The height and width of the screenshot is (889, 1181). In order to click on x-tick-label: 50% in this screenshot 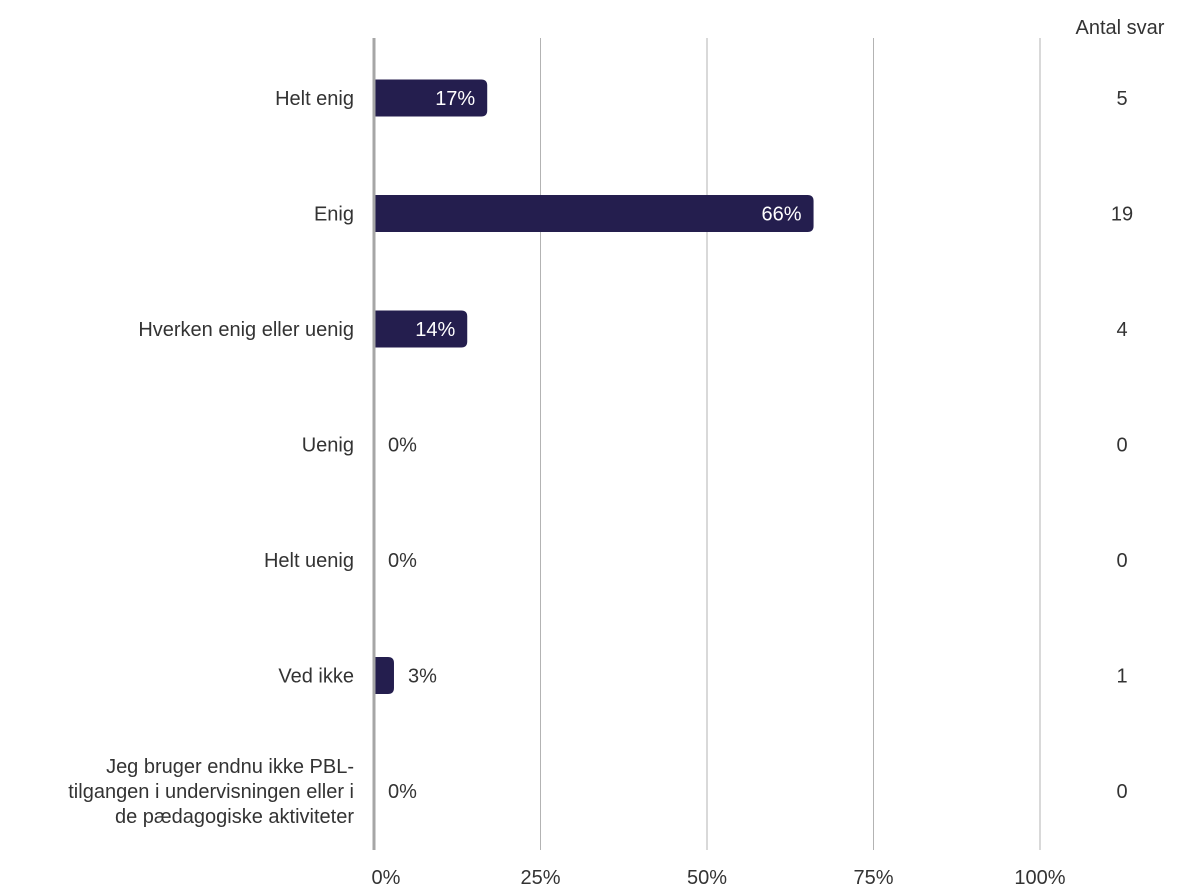, I will do `click(707, 878)`.